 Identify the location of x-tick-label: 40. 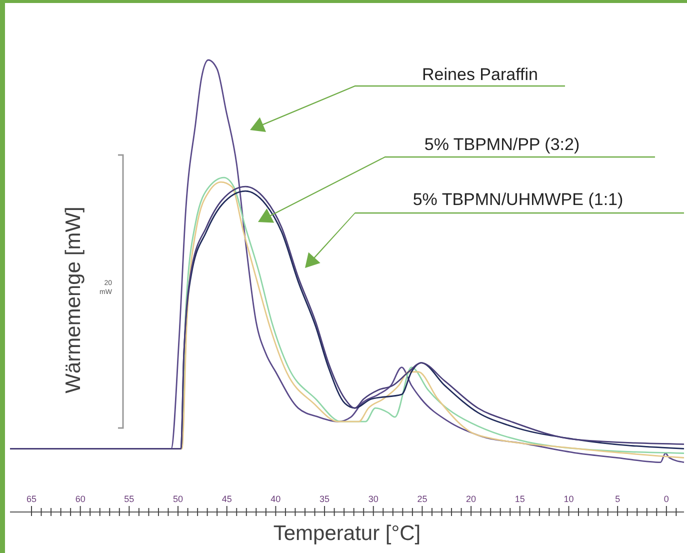
(275, 499).